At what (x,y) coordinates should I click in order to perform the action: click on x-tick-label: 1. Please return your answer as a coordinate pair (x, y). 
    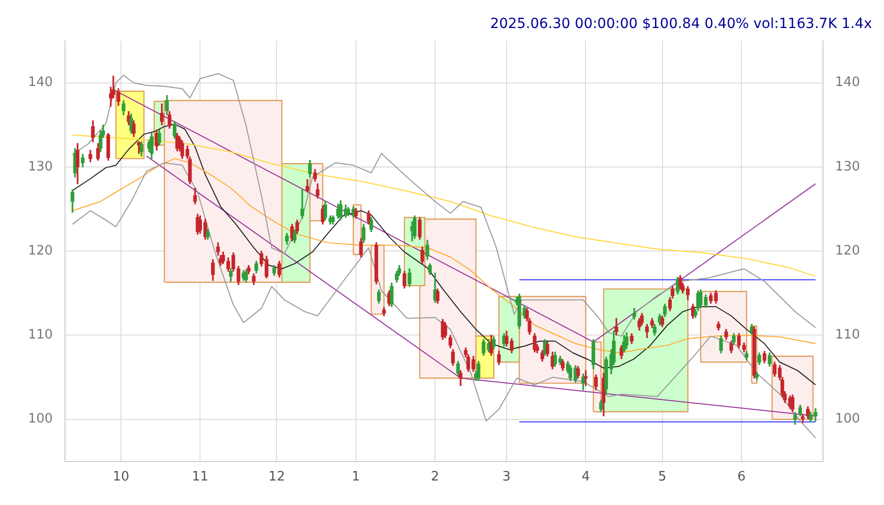
    Looking at the image, I should click on (356, 477).